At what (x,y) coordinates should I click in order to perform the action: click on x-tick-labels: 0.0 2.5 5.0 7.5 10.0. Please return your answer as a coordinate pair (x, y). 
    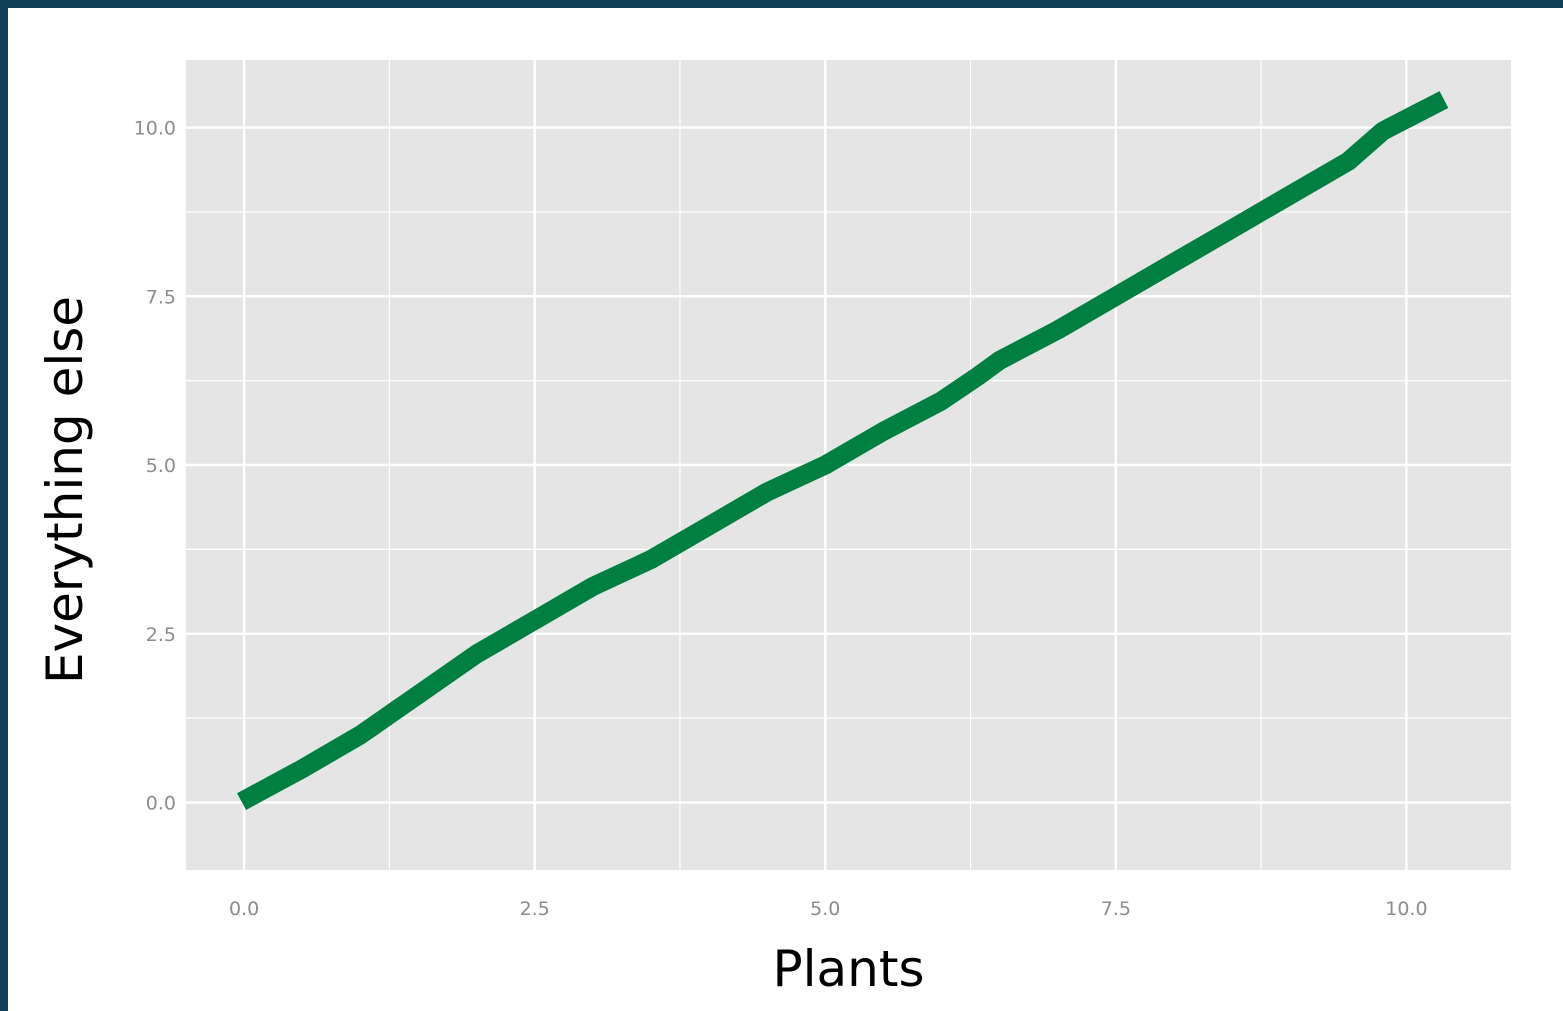
    Looking at the image, I should click on (828, 909).